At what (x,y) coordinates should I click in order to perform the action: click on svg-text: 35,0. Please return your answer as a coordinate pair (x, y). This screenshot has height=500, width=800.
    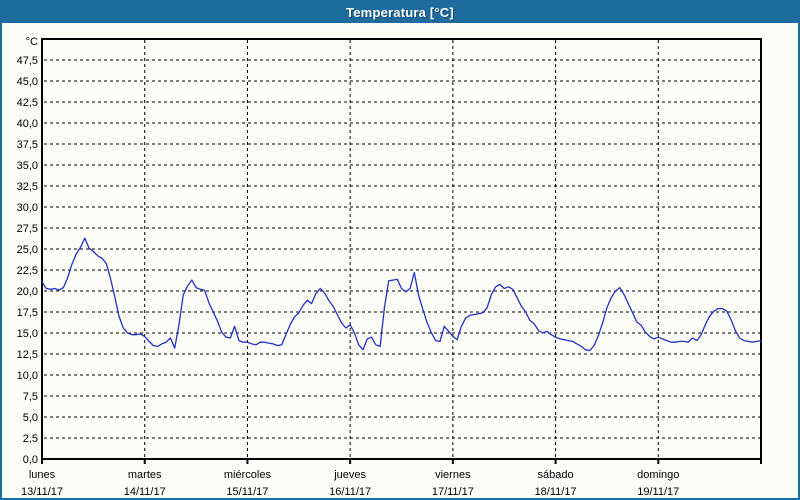
    Looking at the image, I should click on (27, 166).